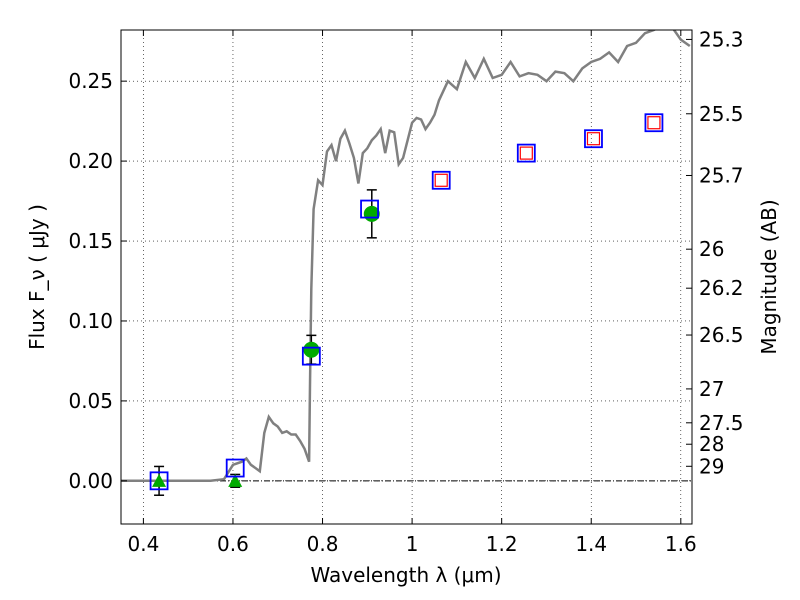 Image resolution: width=800 pixels, height=600 pixels. What do you see at coordinates (502, 544) in the screenshot?
I see `x-tick-label: 1.2` at bounding box center [502, 544].